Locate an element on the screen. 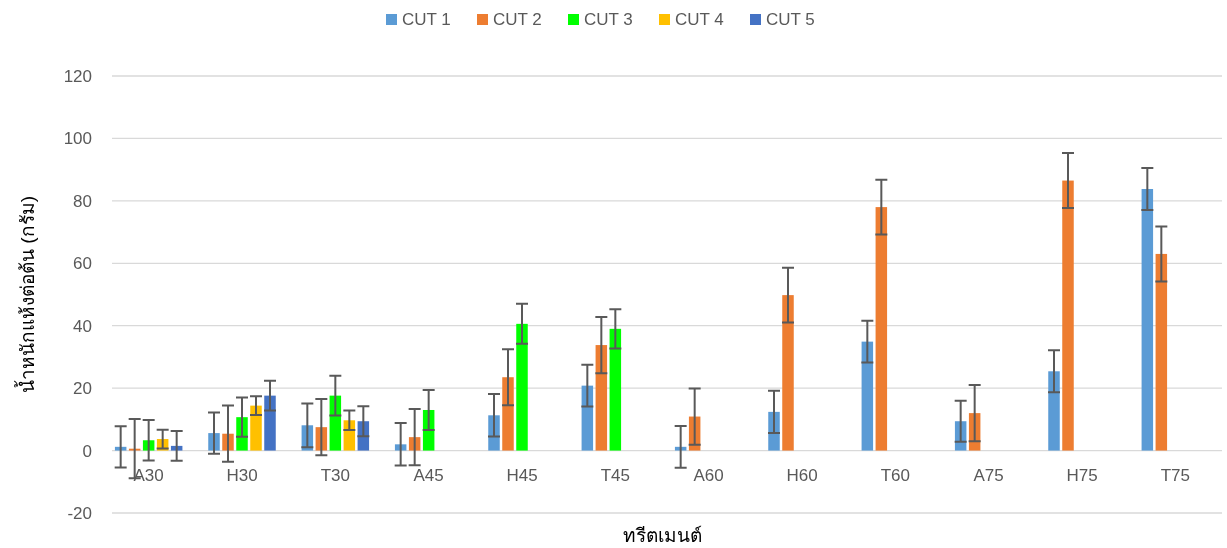  x-tick-label: H60 is located at coordinates (802, 475).